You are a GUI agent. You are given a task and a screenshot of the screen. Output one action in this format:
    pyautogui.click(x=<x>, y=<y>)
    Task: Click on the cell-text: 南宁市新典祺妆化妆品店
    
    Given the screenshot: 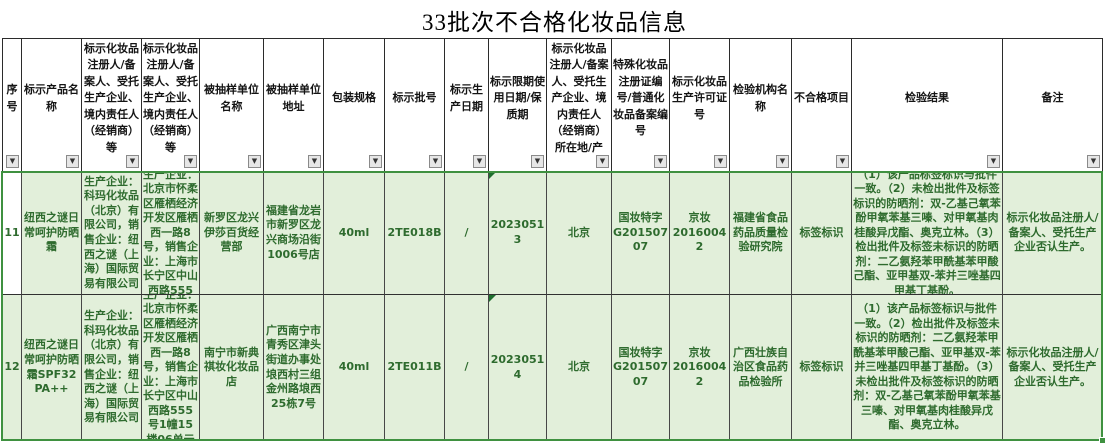 What is the action you would take?
    pyautogui.click(x=231, y=366)
    